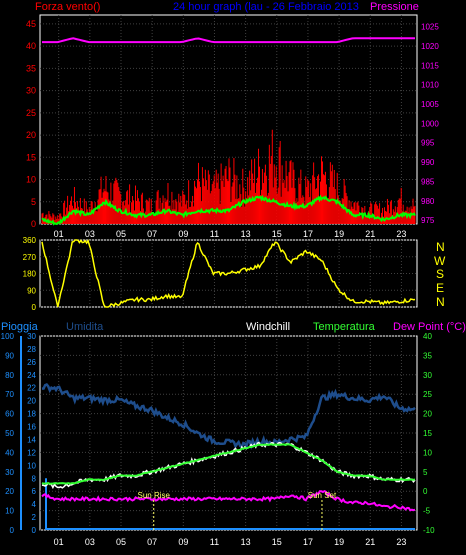 The width and height of the screenshot is (466, 555). Describe the element at coordinates (31, 439) in the screenshot. I see `rain-y-tick-label: 14` at that location.